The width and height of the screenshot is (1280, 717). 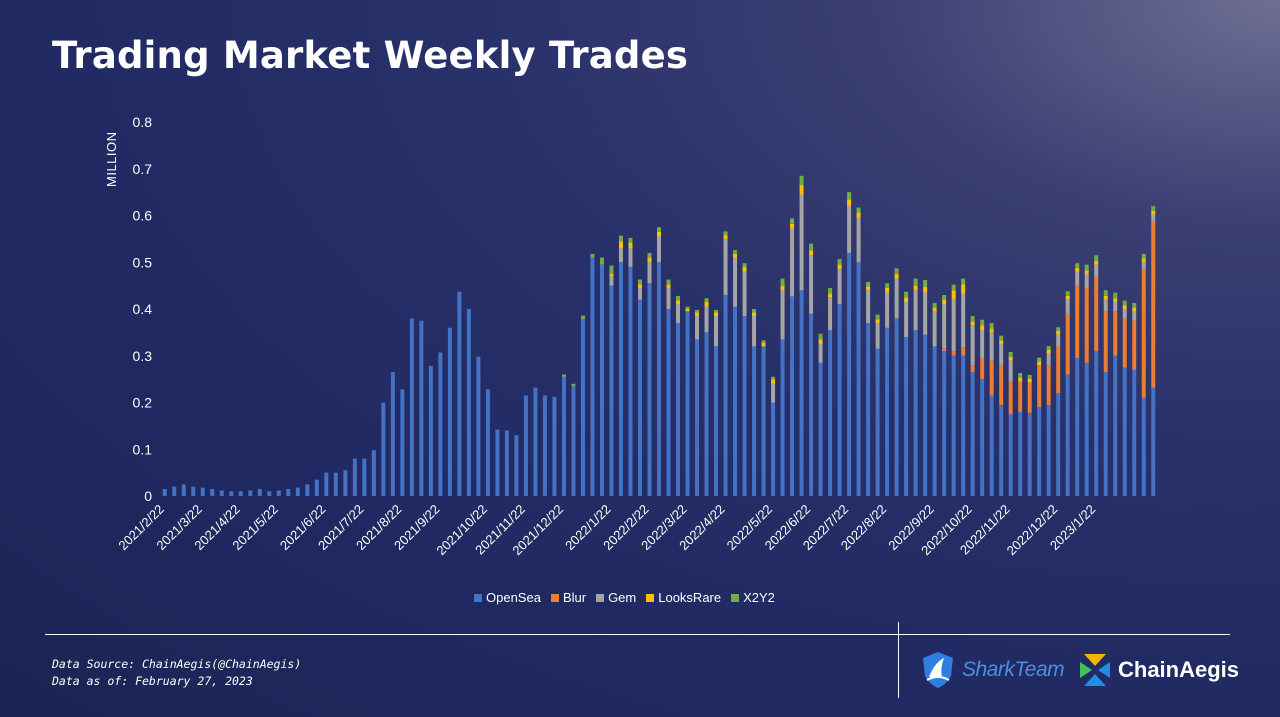 What do you see at coordinates (1032, 530) in the screenshot?
I see `x-tick-label: 2022/12/22` at bounding box center [1032, 530].